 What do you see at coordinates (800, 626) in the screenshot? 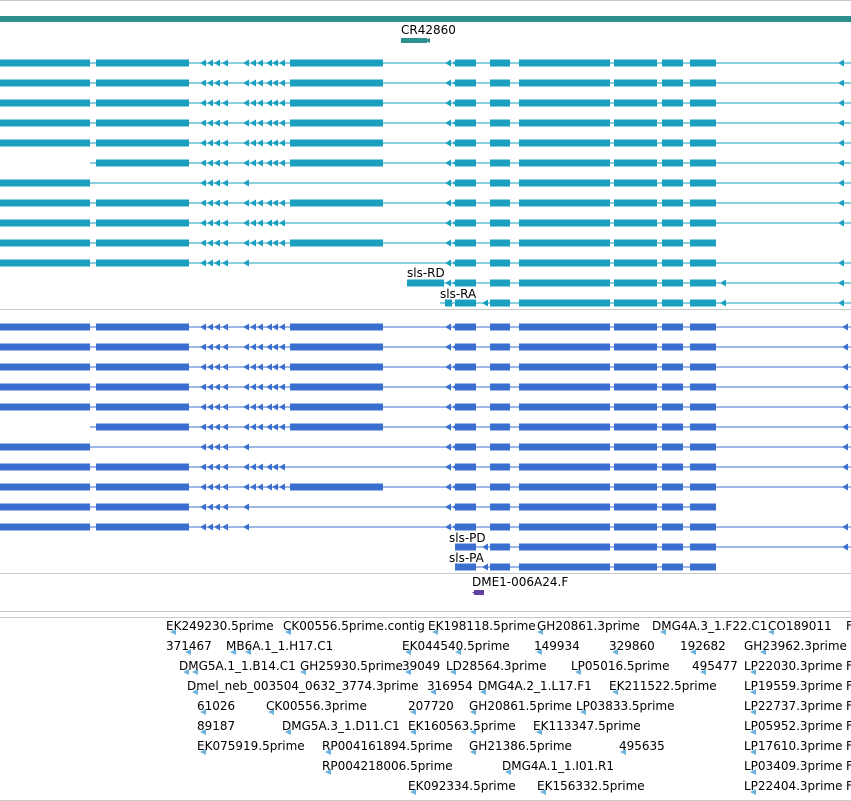
I see `est-label: CO189011` at bounding box center [800, 626].